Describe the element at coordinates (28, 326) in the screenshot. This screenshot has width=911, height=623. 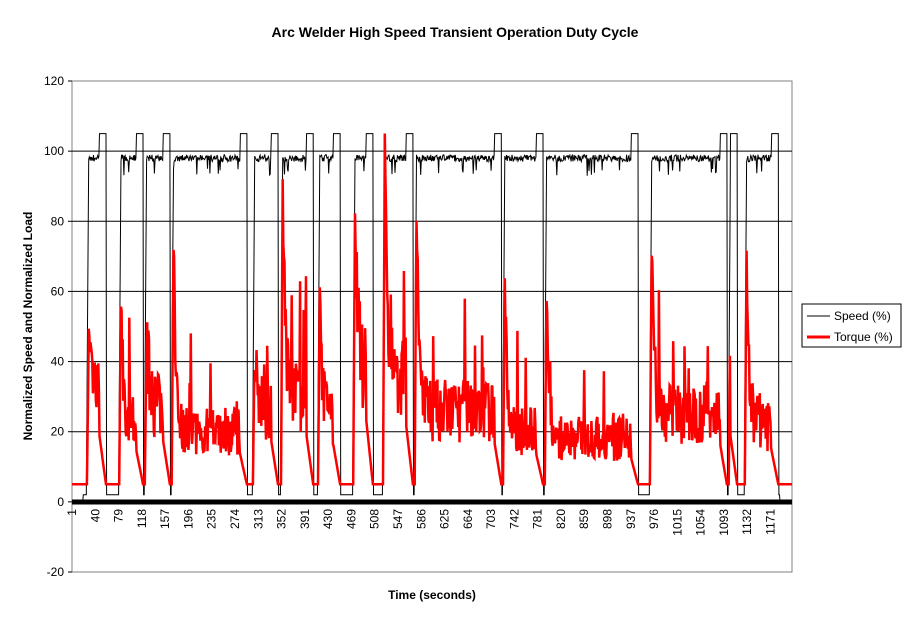
I see `y-axis-title: Normalized Speed and Normalized Load` at that location.